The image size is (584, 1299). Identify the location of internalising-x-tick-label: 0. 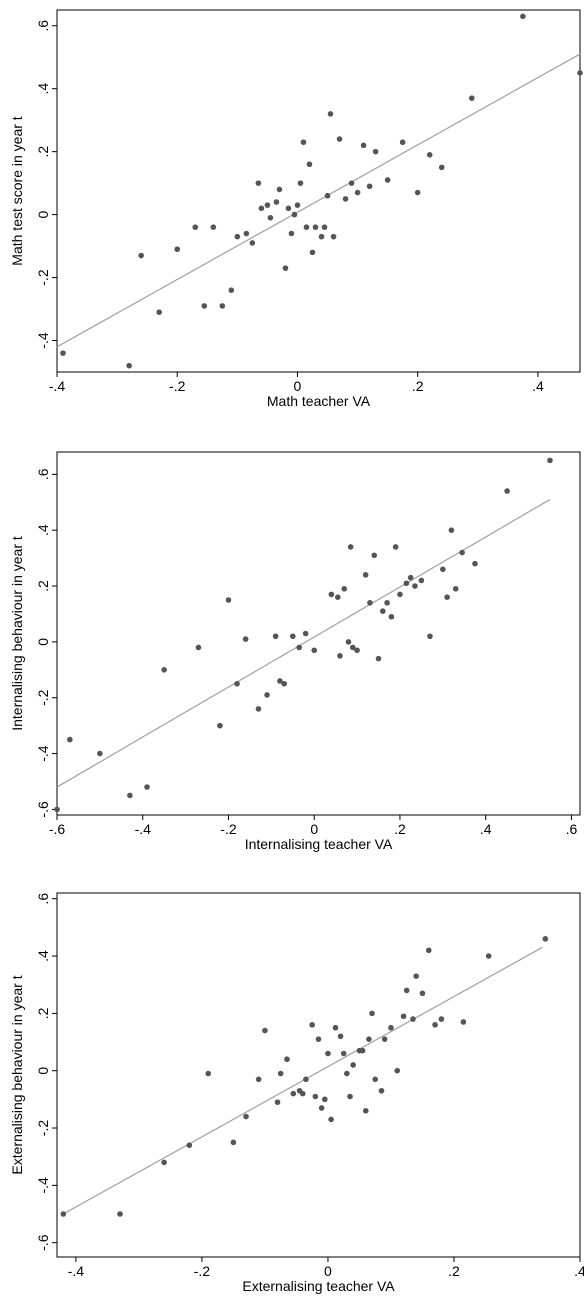
(314, 829).